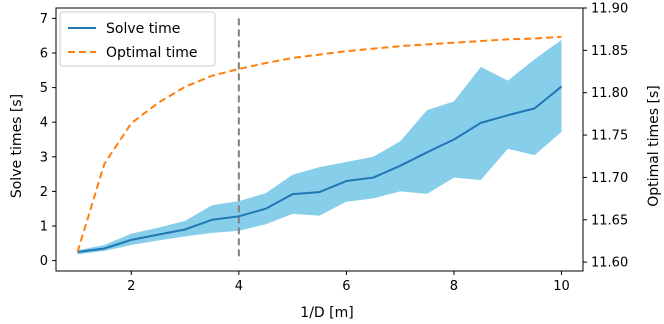 Image resolution: width=664 pixels, height=324 pixels. Describe the element at coordinates (609, 178) in the screenshot. I see `y-right-tick-label: 11.70` at that location.